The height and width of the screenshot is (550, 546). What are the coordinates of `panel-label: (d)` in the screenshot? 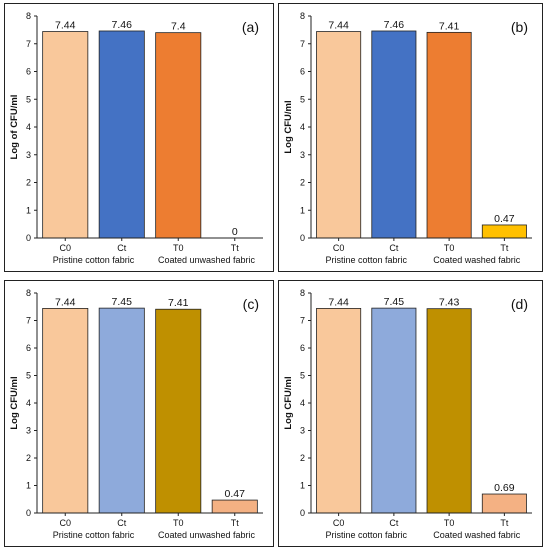 It's located at (519, 304).